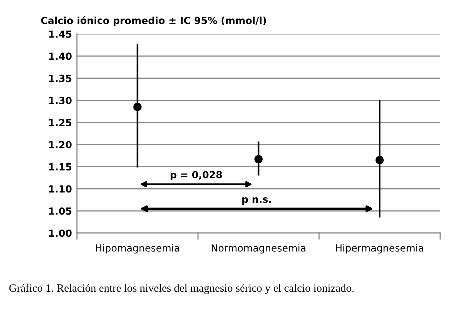 This screenshot has height=311, width=454. What do you see at coordinates (138, 249) in the screenshot?
I see `x-tick-label: Hipomagnesemia` at bounding box center [138, 249].